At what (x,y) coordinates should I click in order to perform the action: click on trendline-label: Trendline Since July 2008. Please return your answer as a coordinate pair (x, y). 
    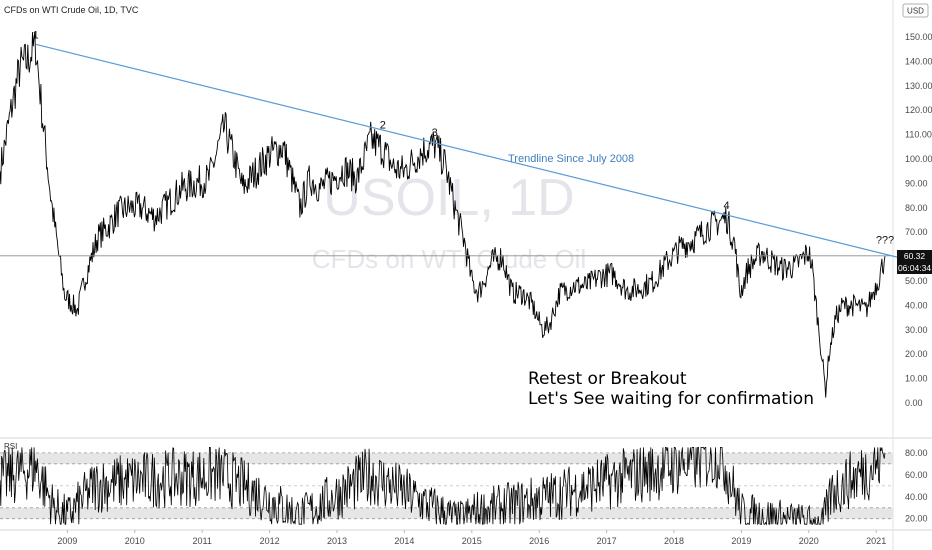
    Looking at the image, I should click on (571, 159).